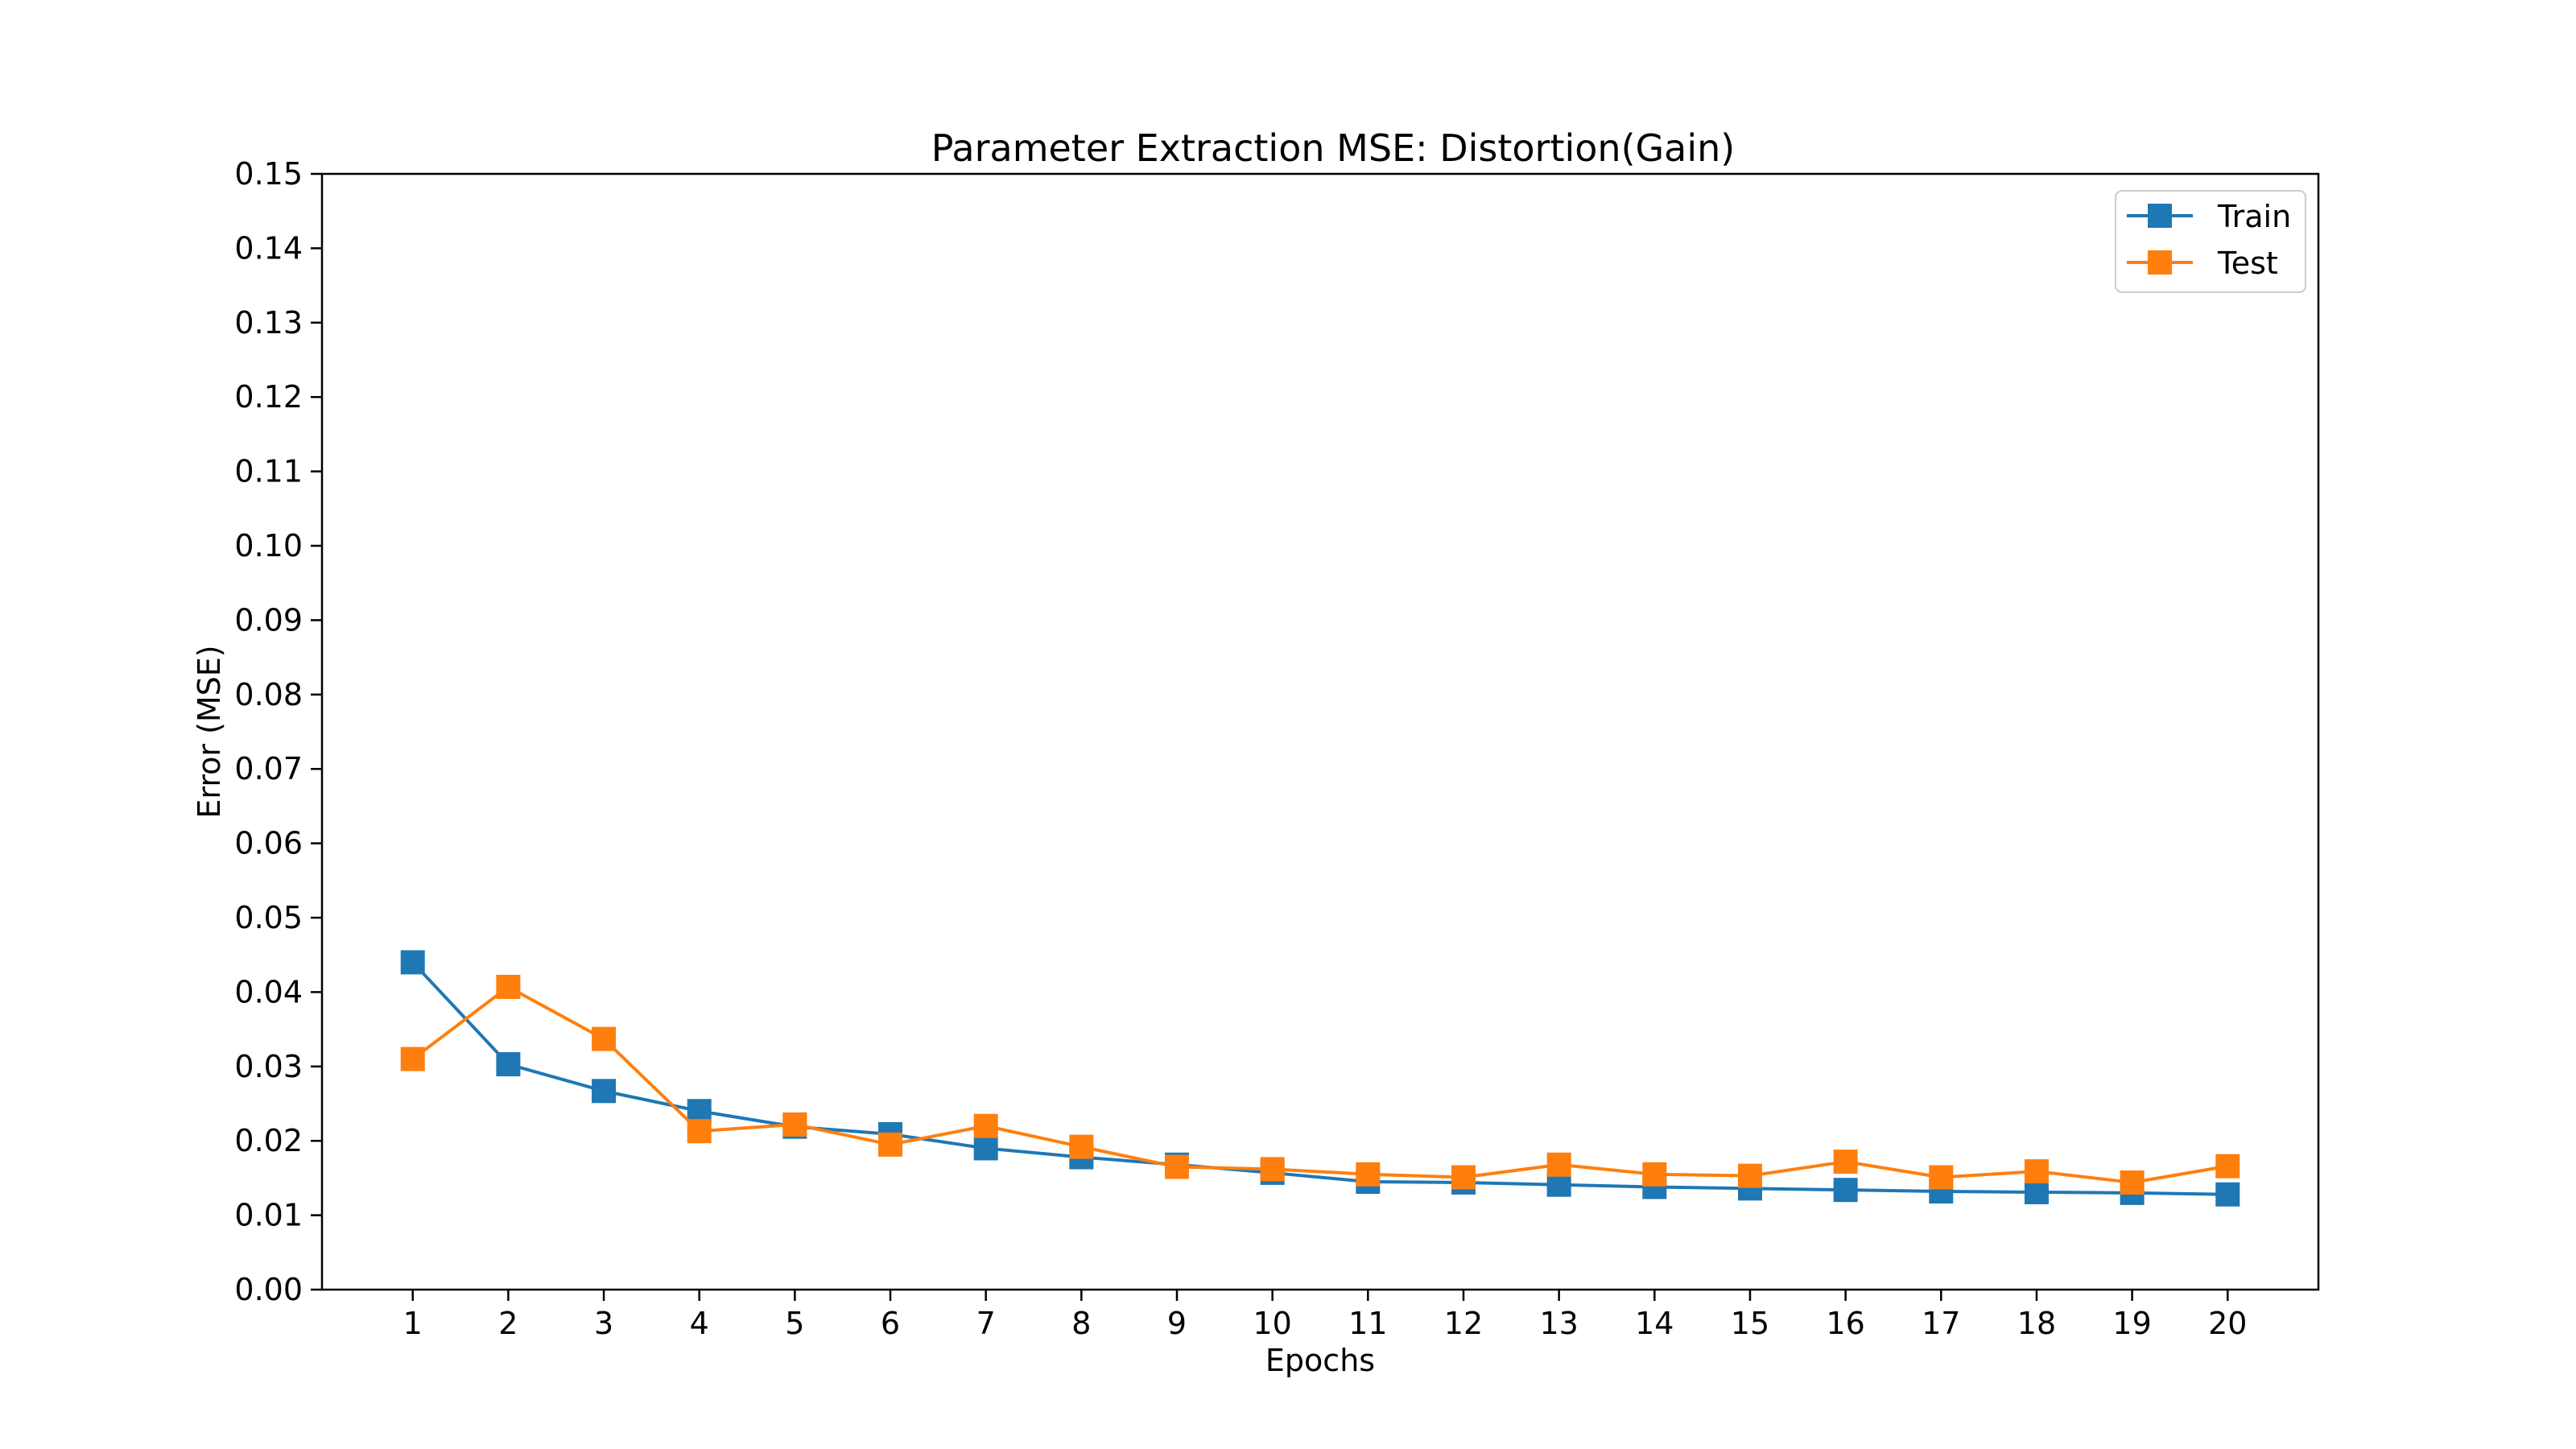  What do you see at coordinates (2160, 216) in the screenshot?
I see `legend-marker-train` at bounding box center [2160, 216].